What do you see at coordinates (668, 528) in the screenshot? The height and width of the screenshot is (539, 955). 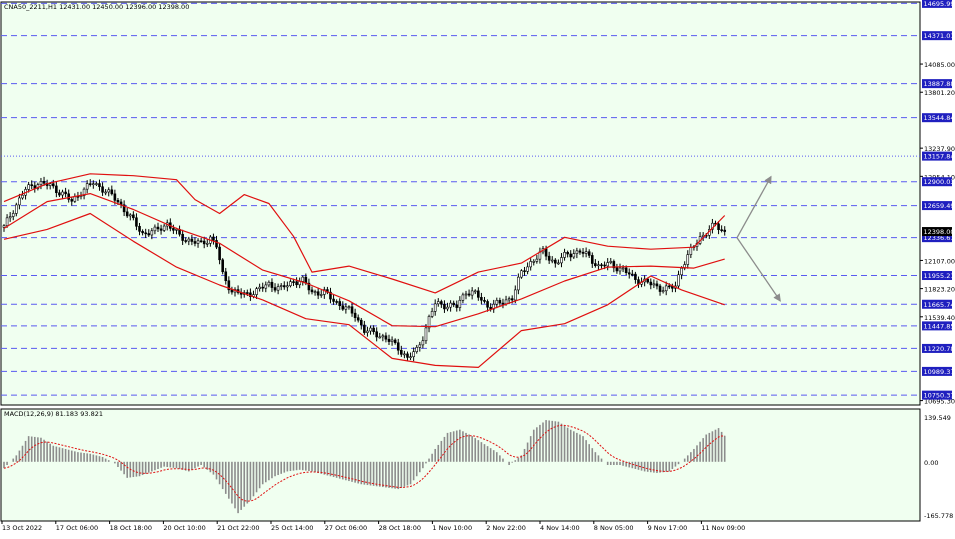 I see `time-tick-label: 9 Nov 17:00` at bounding box center [668, 528].